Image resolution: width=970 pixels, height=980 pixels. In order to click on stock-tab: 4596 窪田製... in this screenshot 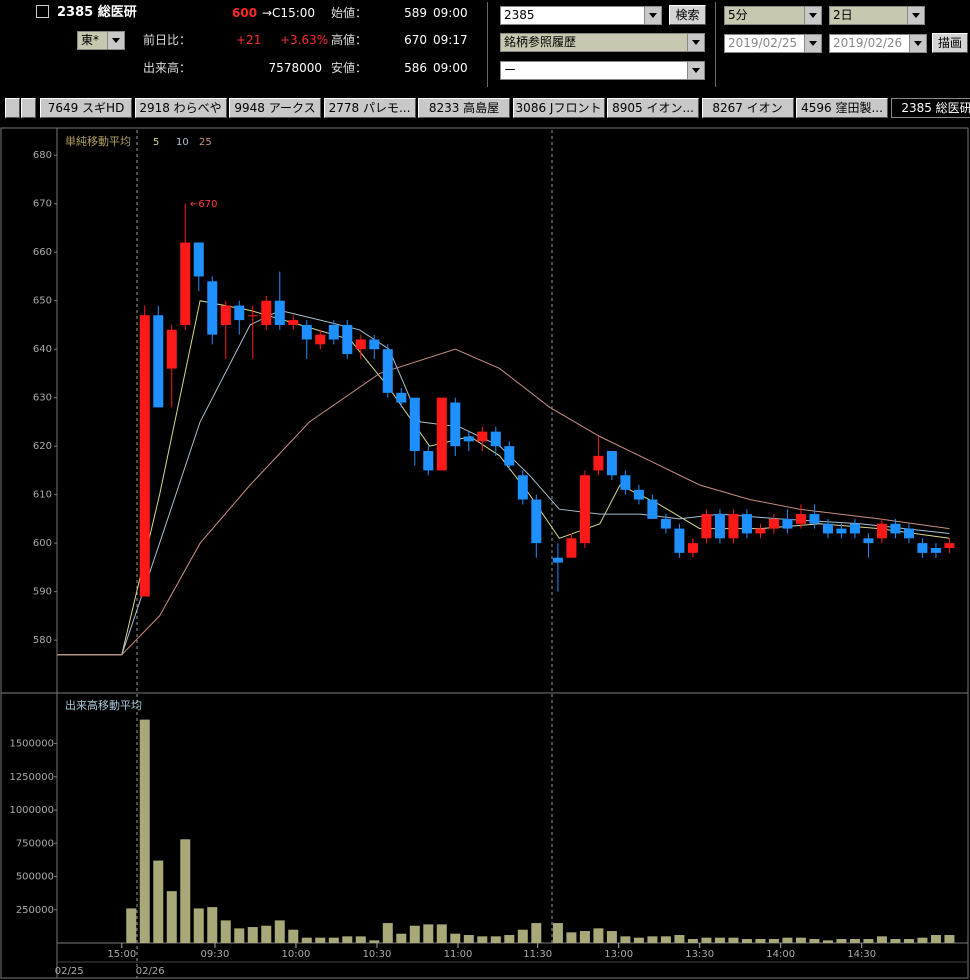, I will do `click(842, 108)`.